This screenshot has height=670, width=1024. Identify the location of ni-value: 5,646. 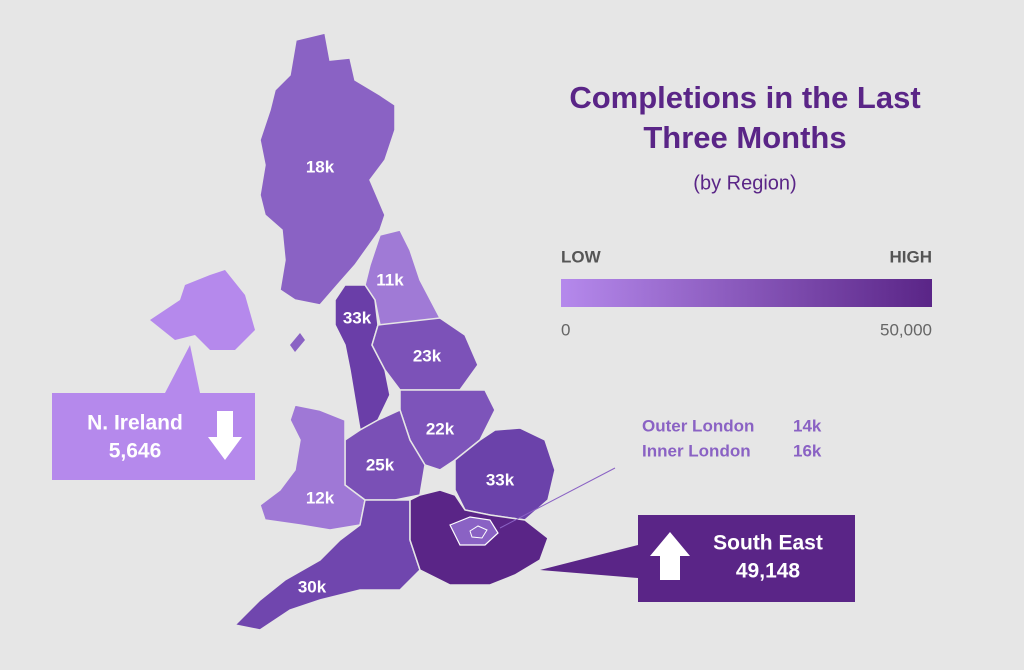
(135, 451).